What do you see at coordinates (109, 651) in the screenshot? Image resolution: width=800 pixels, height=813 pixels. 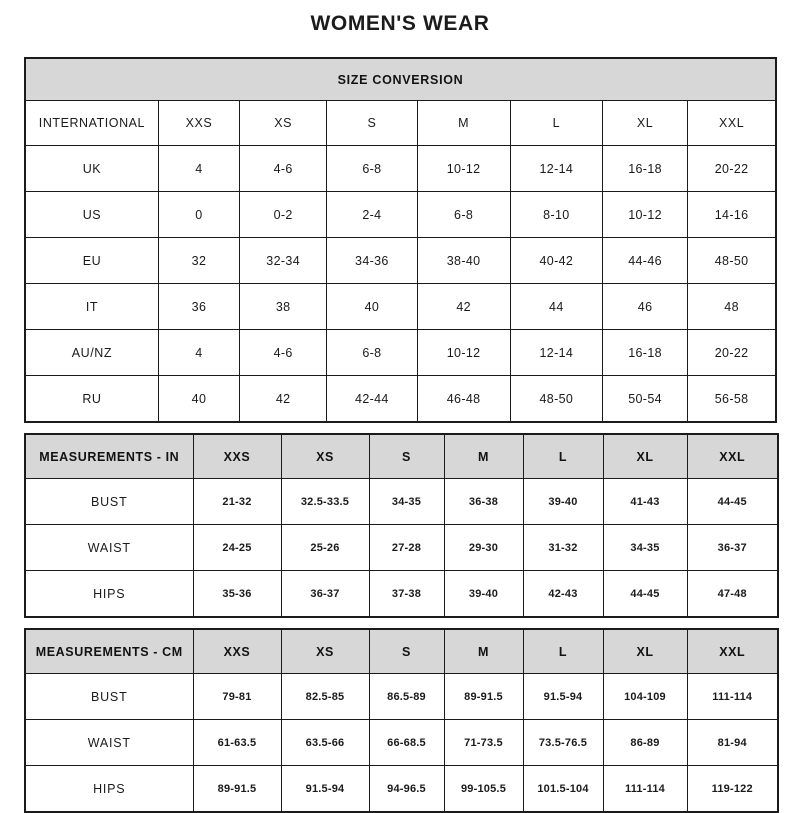 I see `column-header-measurements-cm: MEASUREMENTS - CM` at bounding box center [109, 651].